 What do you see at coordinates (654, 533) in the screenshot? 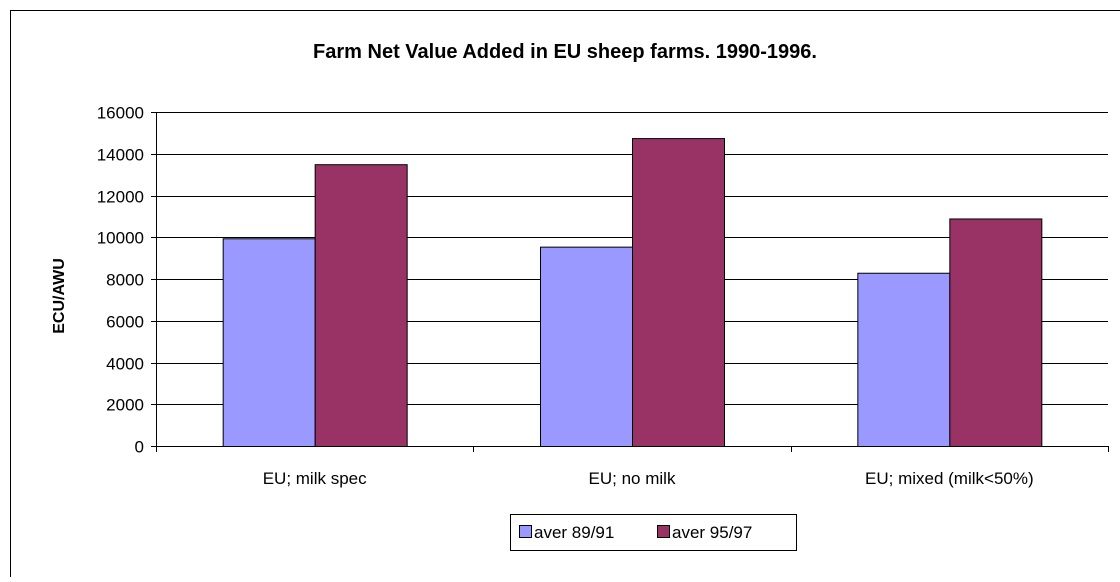
I see `legend: aver 89/91 aver 95/97` at bounding box center [654, 533].